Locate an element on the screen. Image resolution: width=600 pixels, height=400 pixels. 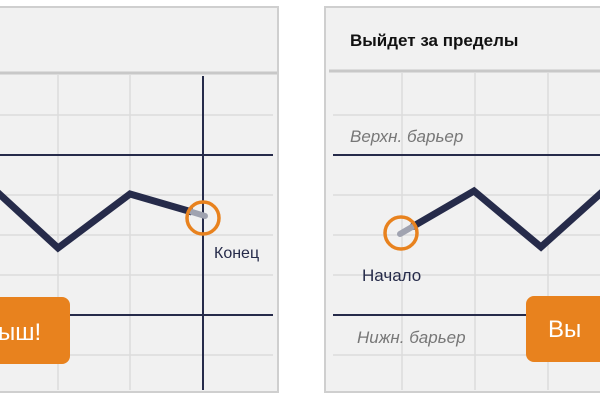
left-price-line is located at coordinates (96, 221).